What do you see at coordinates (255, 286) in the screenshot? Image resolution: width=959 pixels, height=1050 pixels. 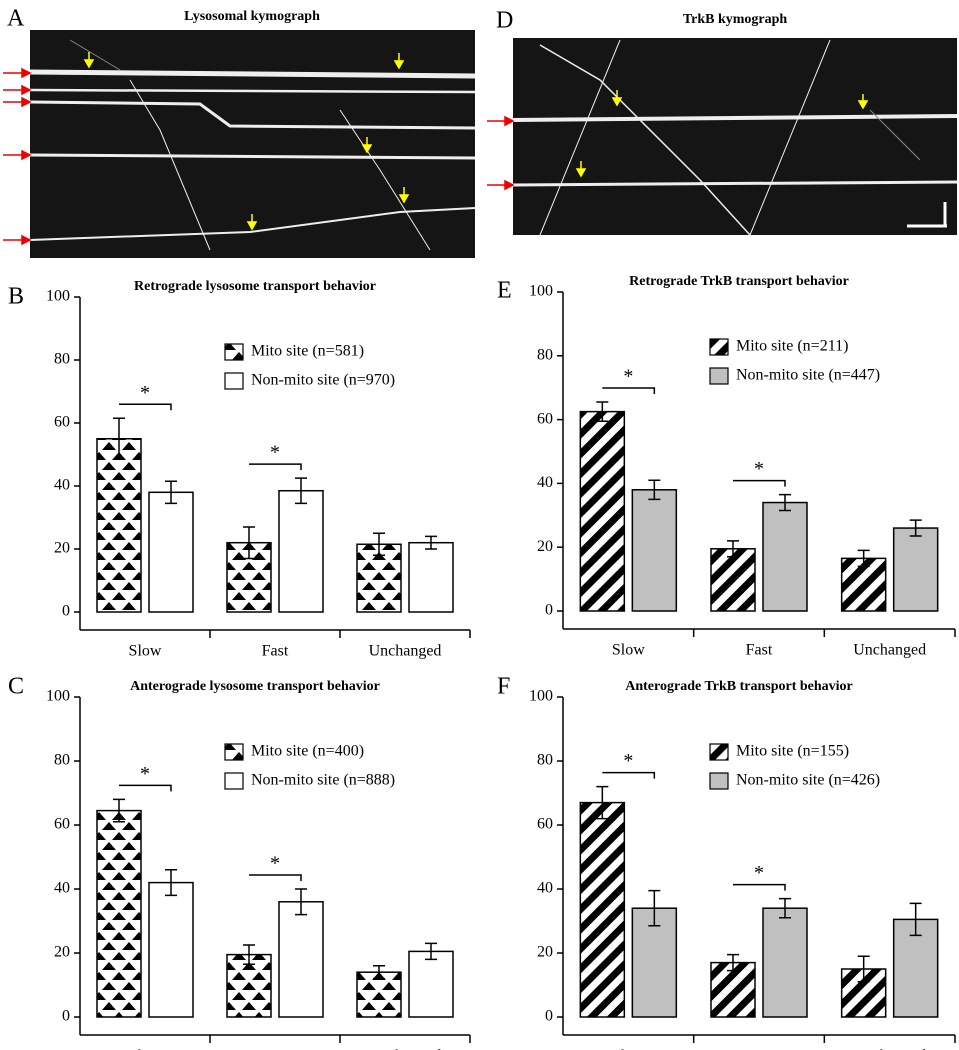 I see `chart-title: Retrograde lysosome transport behavior` at bounding box center [255, 286].